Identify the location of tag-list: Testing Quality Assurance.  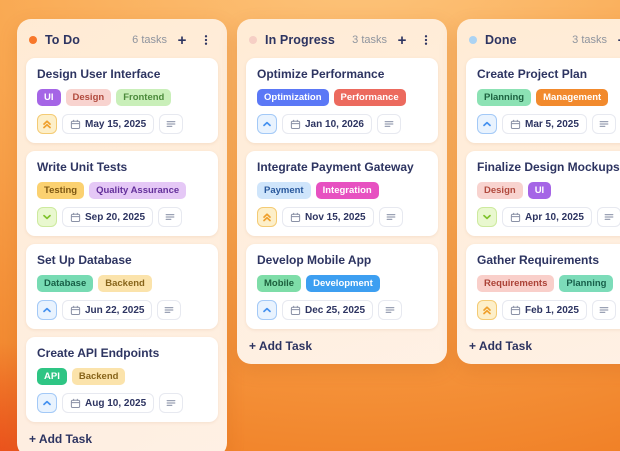
(122, 190).